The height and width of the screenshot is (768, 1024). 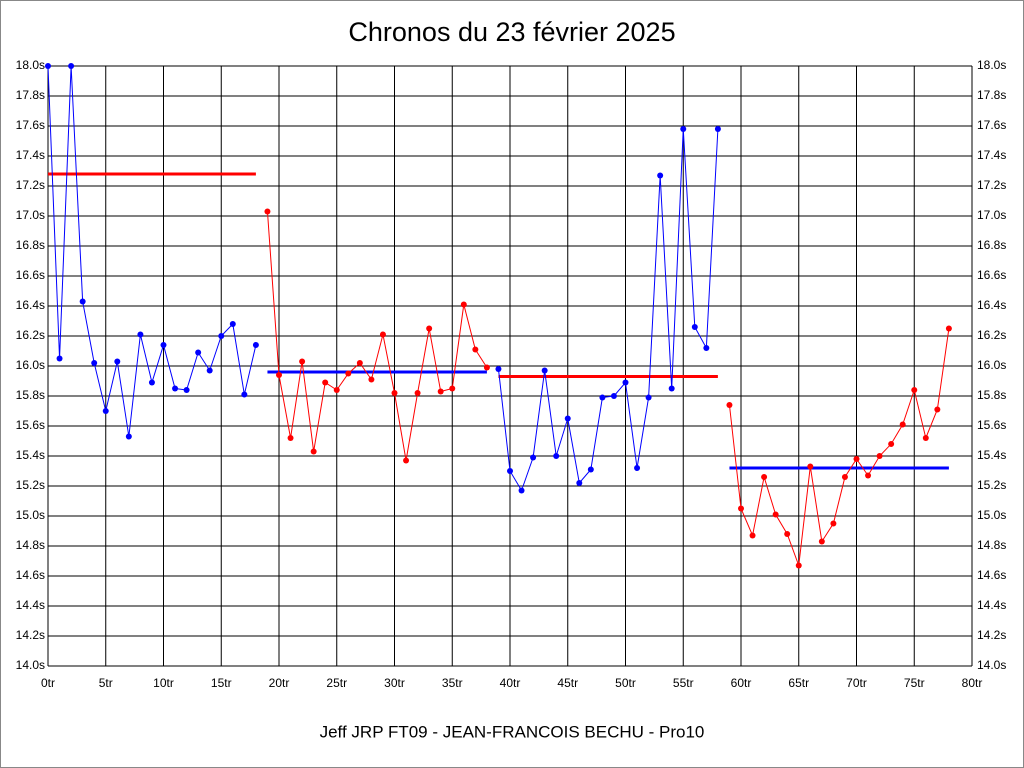 I want to click on x-tick-label: 15tr, so click(x=221, y=683).